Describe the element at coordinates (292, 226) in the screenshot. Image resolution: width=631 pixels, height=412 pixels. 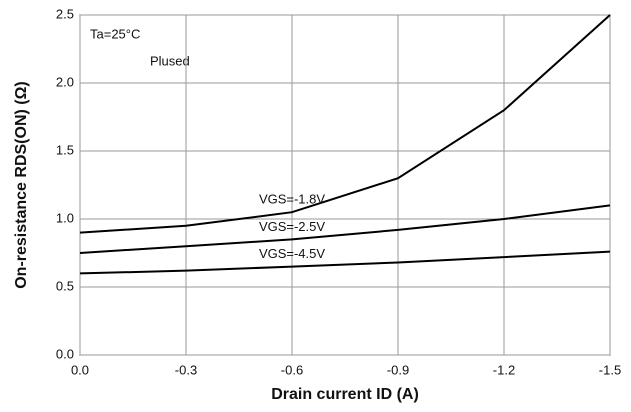
I see `legend-label: VGS=-2.5V` at that location.